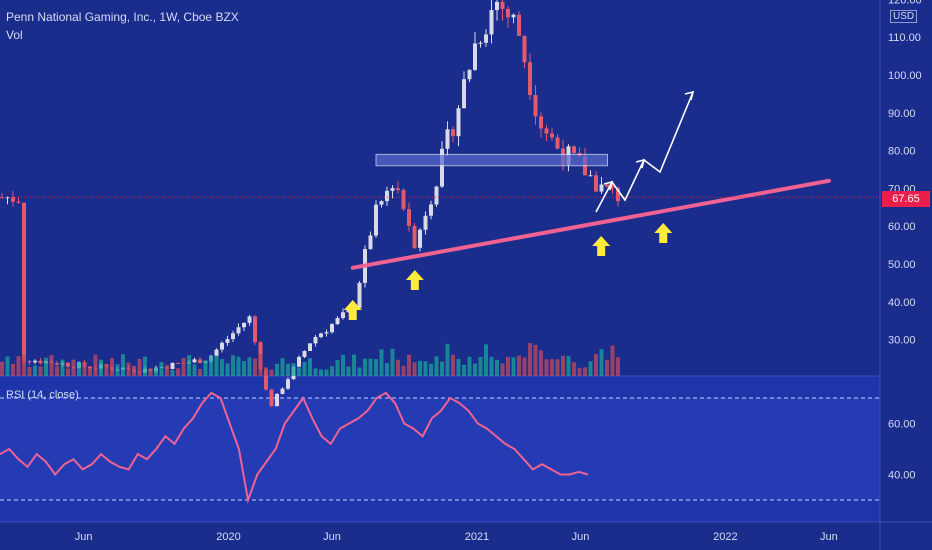 Image resolution: width=932 pixels, height=550 pixels. What do you see at coordinates (477, 537) in the screenshot?
I see `x-tick-label: 2021` at bounding box center [477, 537].